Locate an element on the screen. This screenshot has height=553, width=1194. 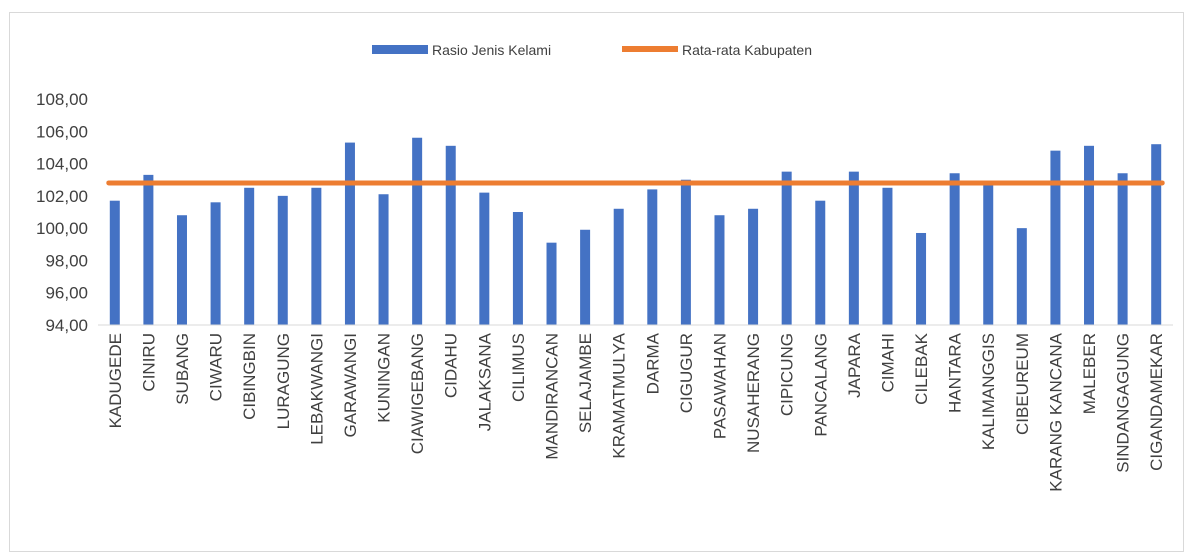
x-category-label: KARANG KANCANA is located at coordinates (1055, 411).